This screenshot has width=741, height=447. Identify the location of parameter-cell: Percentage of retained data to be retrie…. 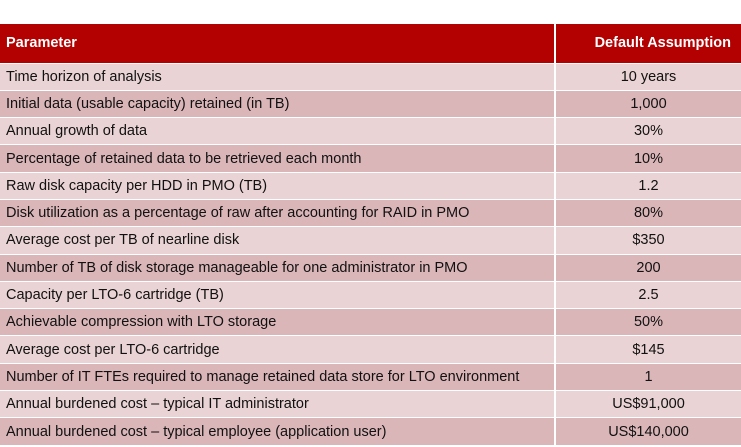
(278, 158).